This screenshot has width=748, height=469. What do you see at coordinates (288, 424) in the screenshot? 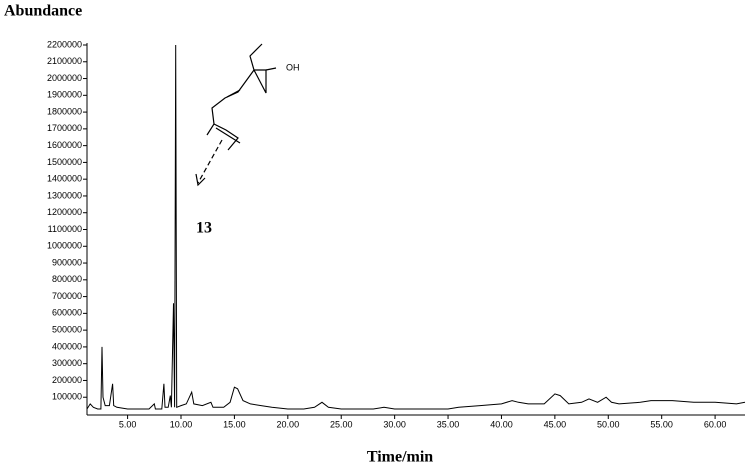
I see `x-tick-label: 20.00` at bounding box center [288, 424].